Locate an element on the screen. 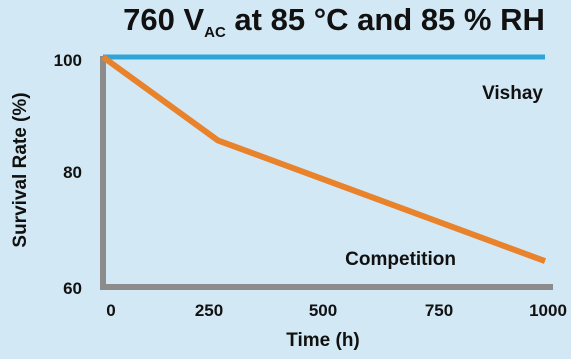  chart-title-prefix: 760 V is located at coordinates (163, 19).